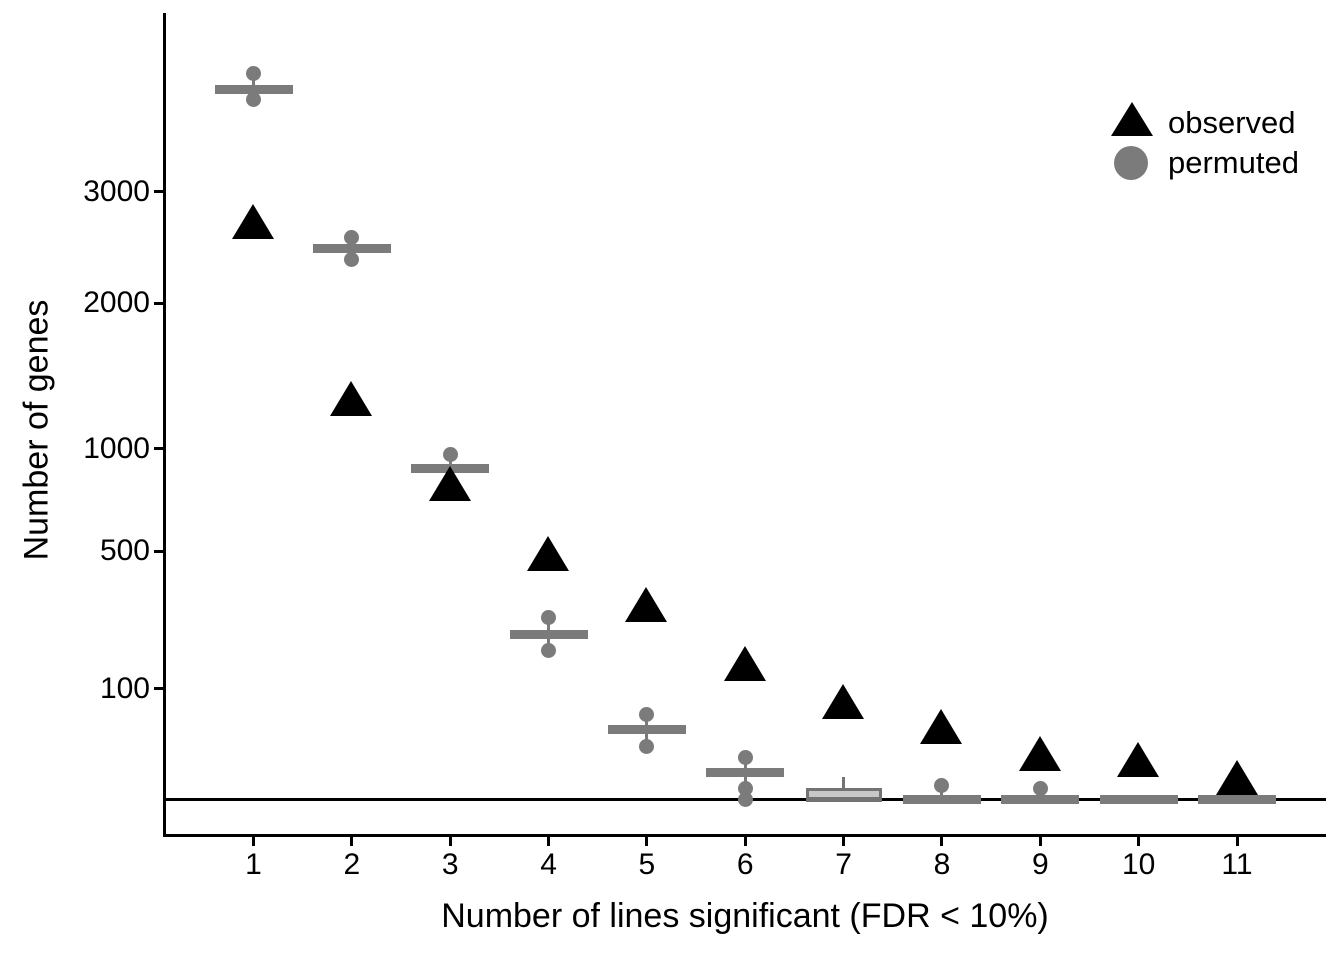 The image size is (1344, 960). What do you see at coordinates (164, 425) in the screenshot?
I see `y-axis-line` at bounding box center [164, 425].